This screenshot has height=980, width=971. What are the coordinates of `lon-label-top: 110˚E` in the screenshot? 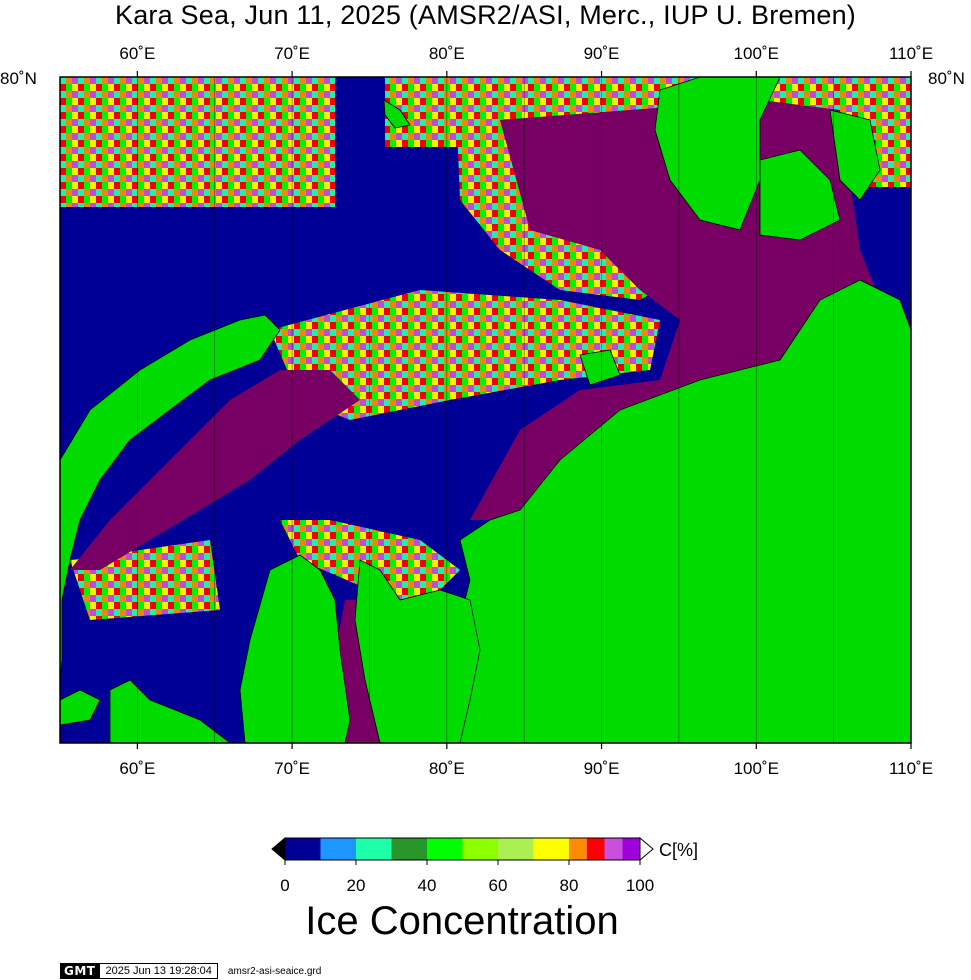 It's located at (911, 53).